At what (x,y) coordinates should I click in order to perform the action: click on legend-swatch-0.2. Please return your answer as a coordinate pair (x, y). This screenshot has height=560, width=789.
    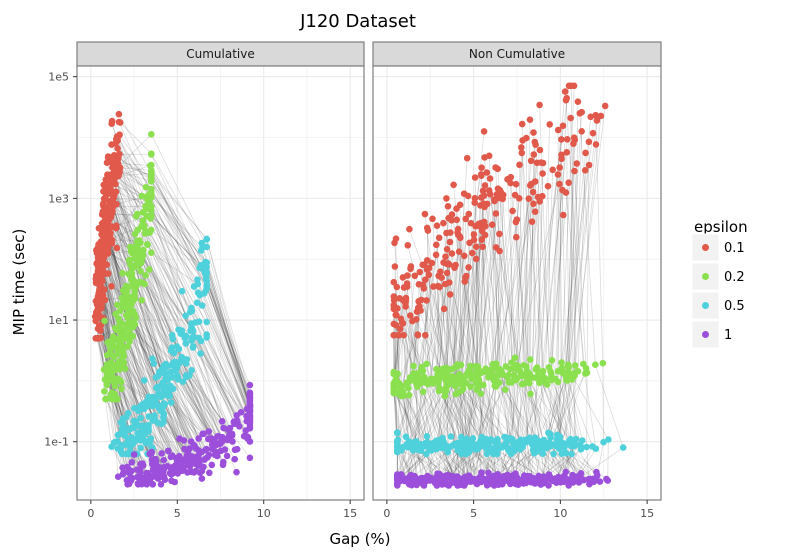
    Looking at the image, I should click on (705, 276).